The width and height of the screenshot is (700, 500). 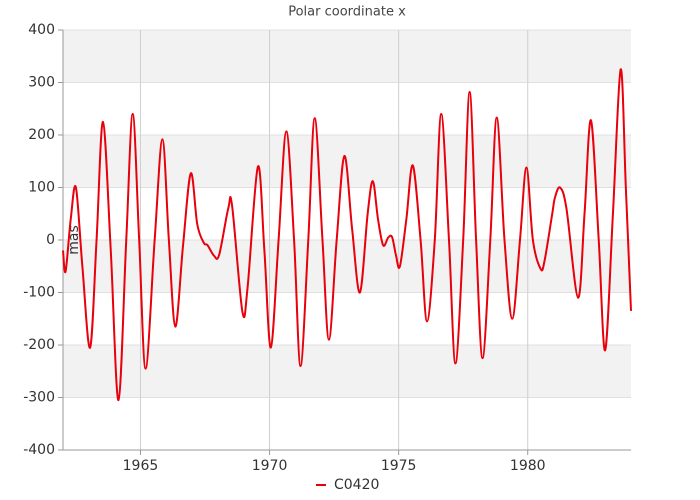 I want to click on chart-title: Polar coordinate x, so click(x=347, y=12).